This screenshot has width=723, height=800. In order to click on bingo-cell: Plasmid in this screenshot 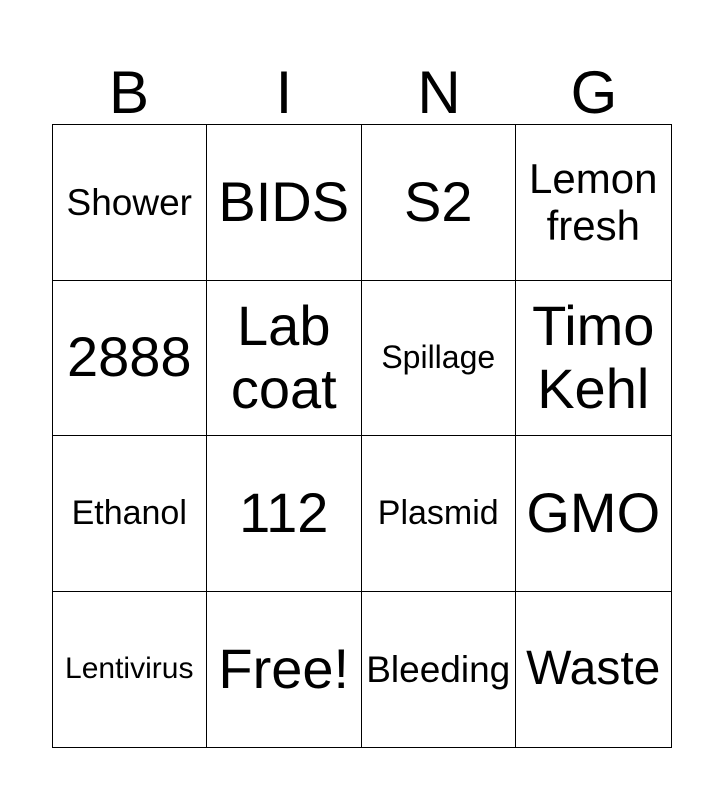, I will do `click(438, 514)`.